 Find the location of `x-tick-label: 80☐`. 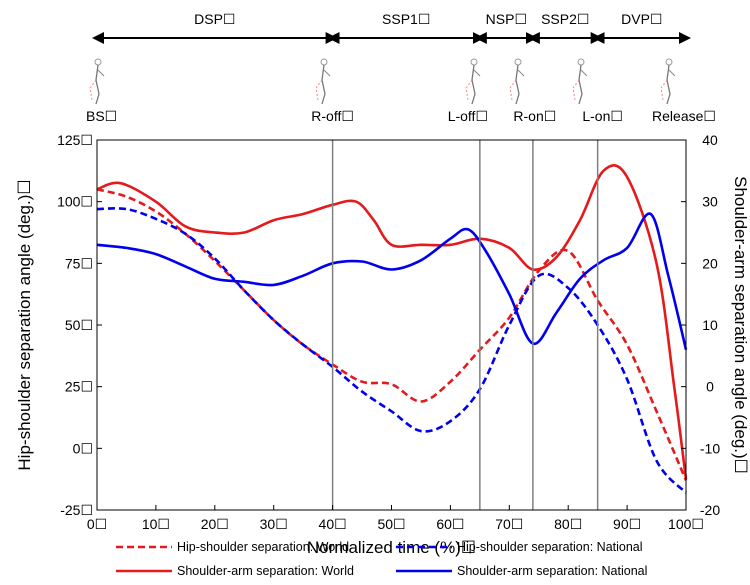

x-tick-label: 80☐ is located at coordinates (568, 524).